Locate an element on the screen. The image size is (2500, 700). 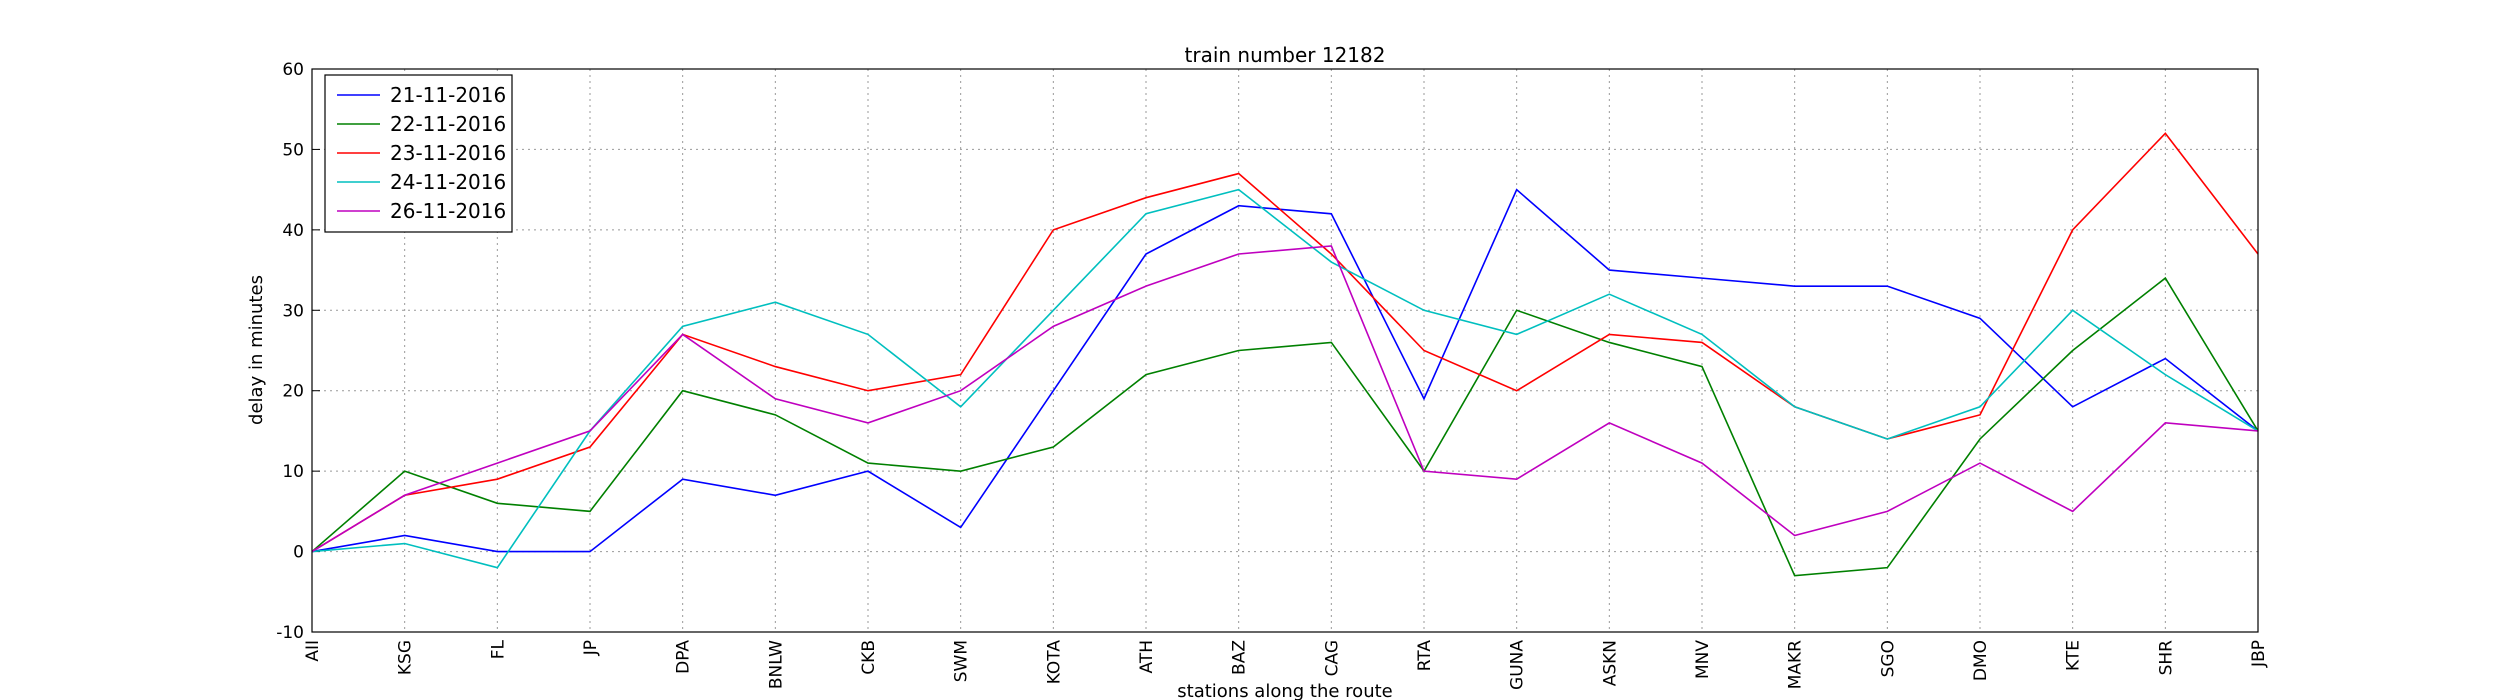
x-tick-label: FL is located at coordinates (498, 649).